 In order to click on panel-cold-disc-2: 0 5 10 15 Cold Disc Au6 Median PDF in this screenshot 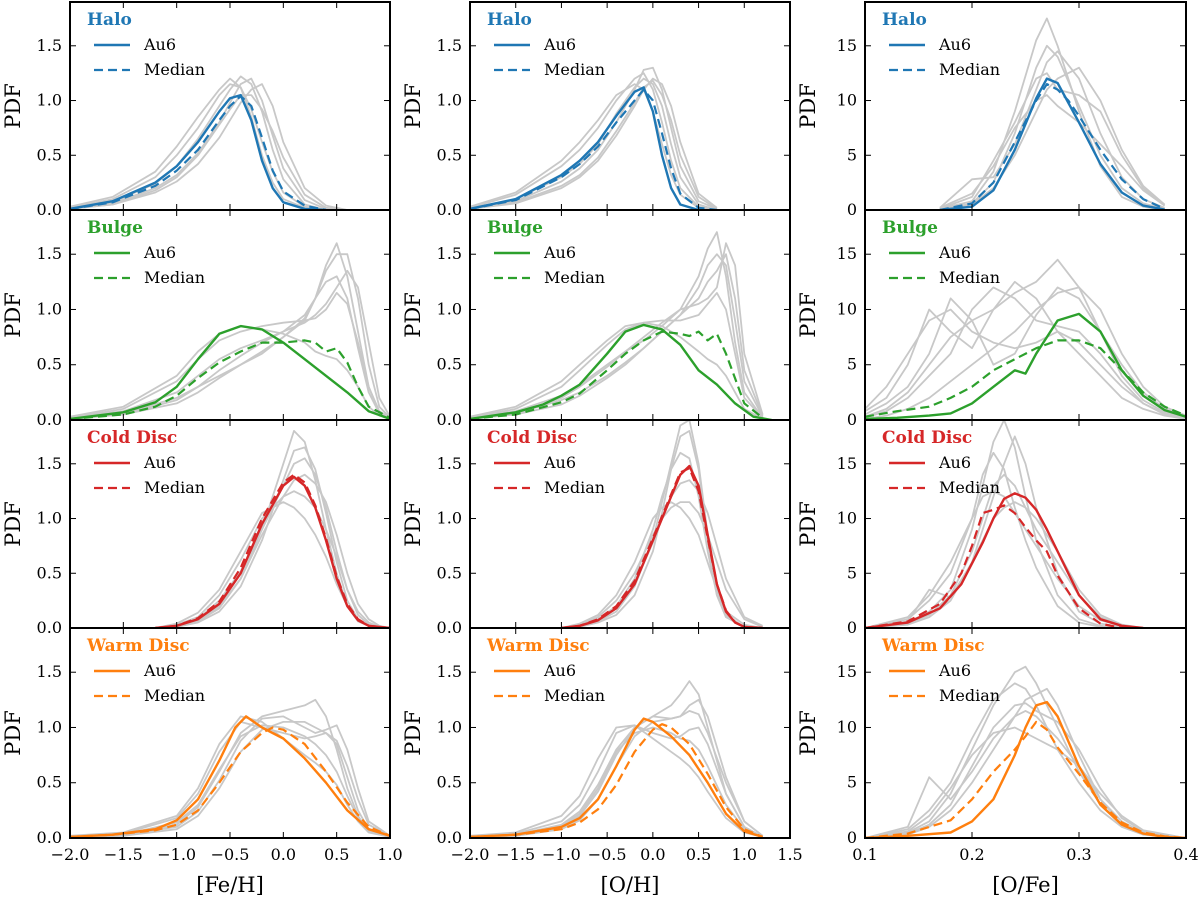, I will do `click(991, 528)`.